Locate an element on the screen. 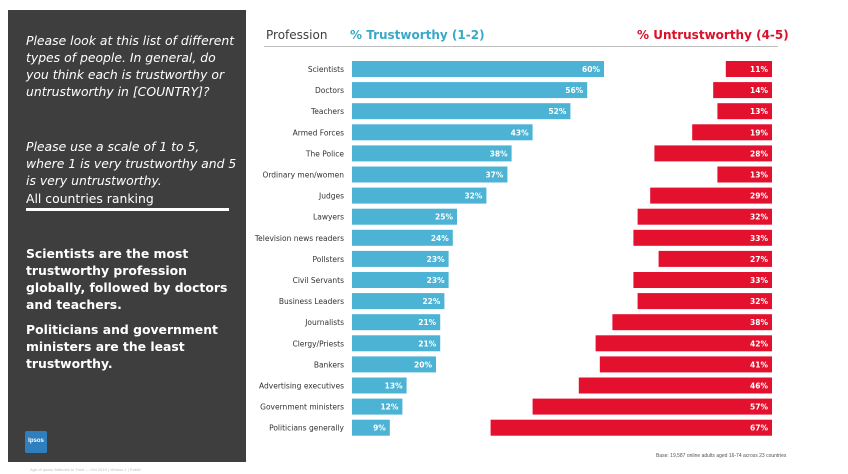 The image size is (848, 474). ranking-label: All countries ranking is located at coordinates (90, 198).